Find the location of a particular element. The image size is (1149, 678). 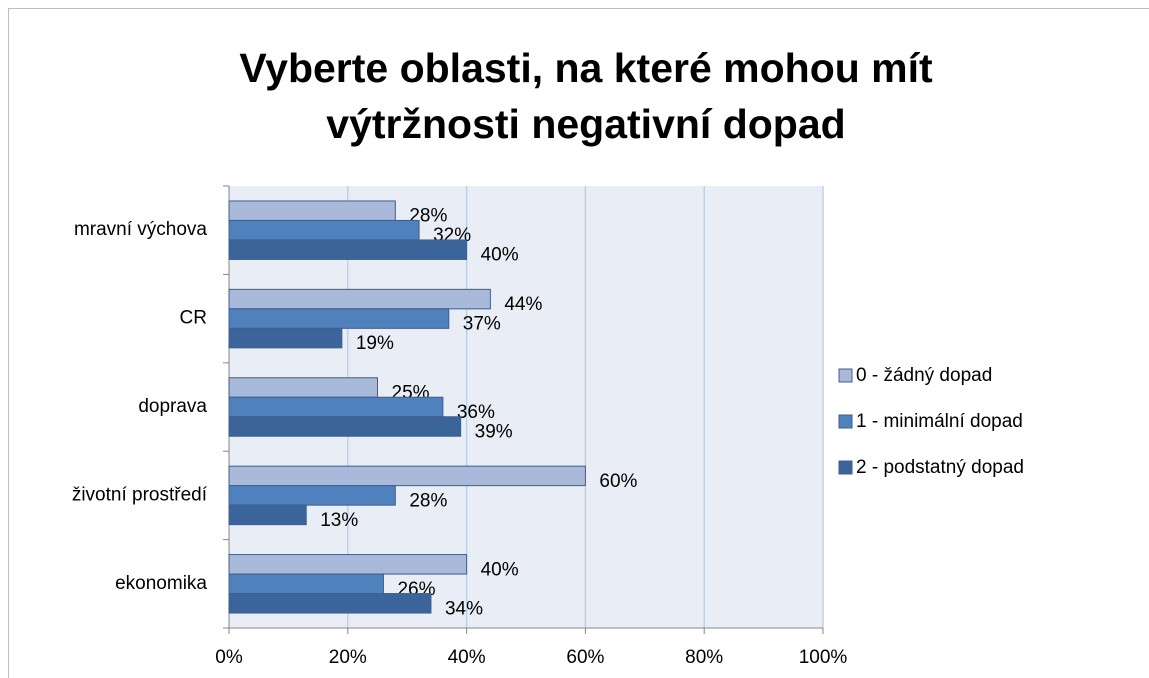

x-tick-label: 40% is located at coordinates (467, 657).